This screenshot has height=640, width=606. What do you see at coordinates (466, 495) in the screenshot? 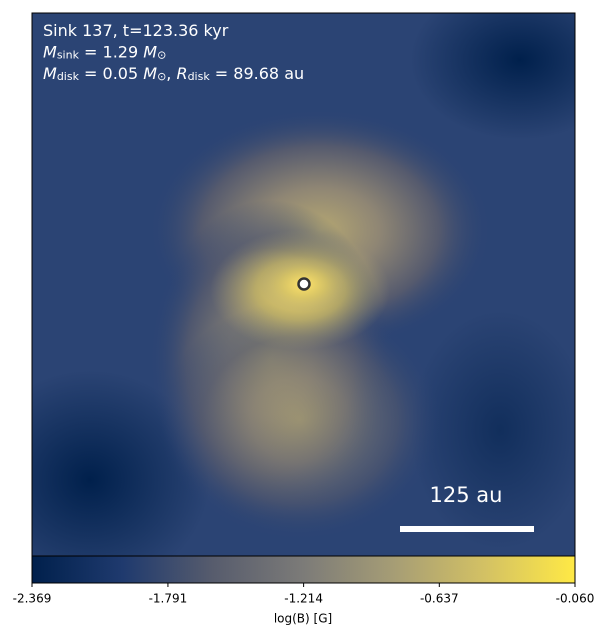
I see `scale-bar-label: 125 au` at bounding box center [466, 495].